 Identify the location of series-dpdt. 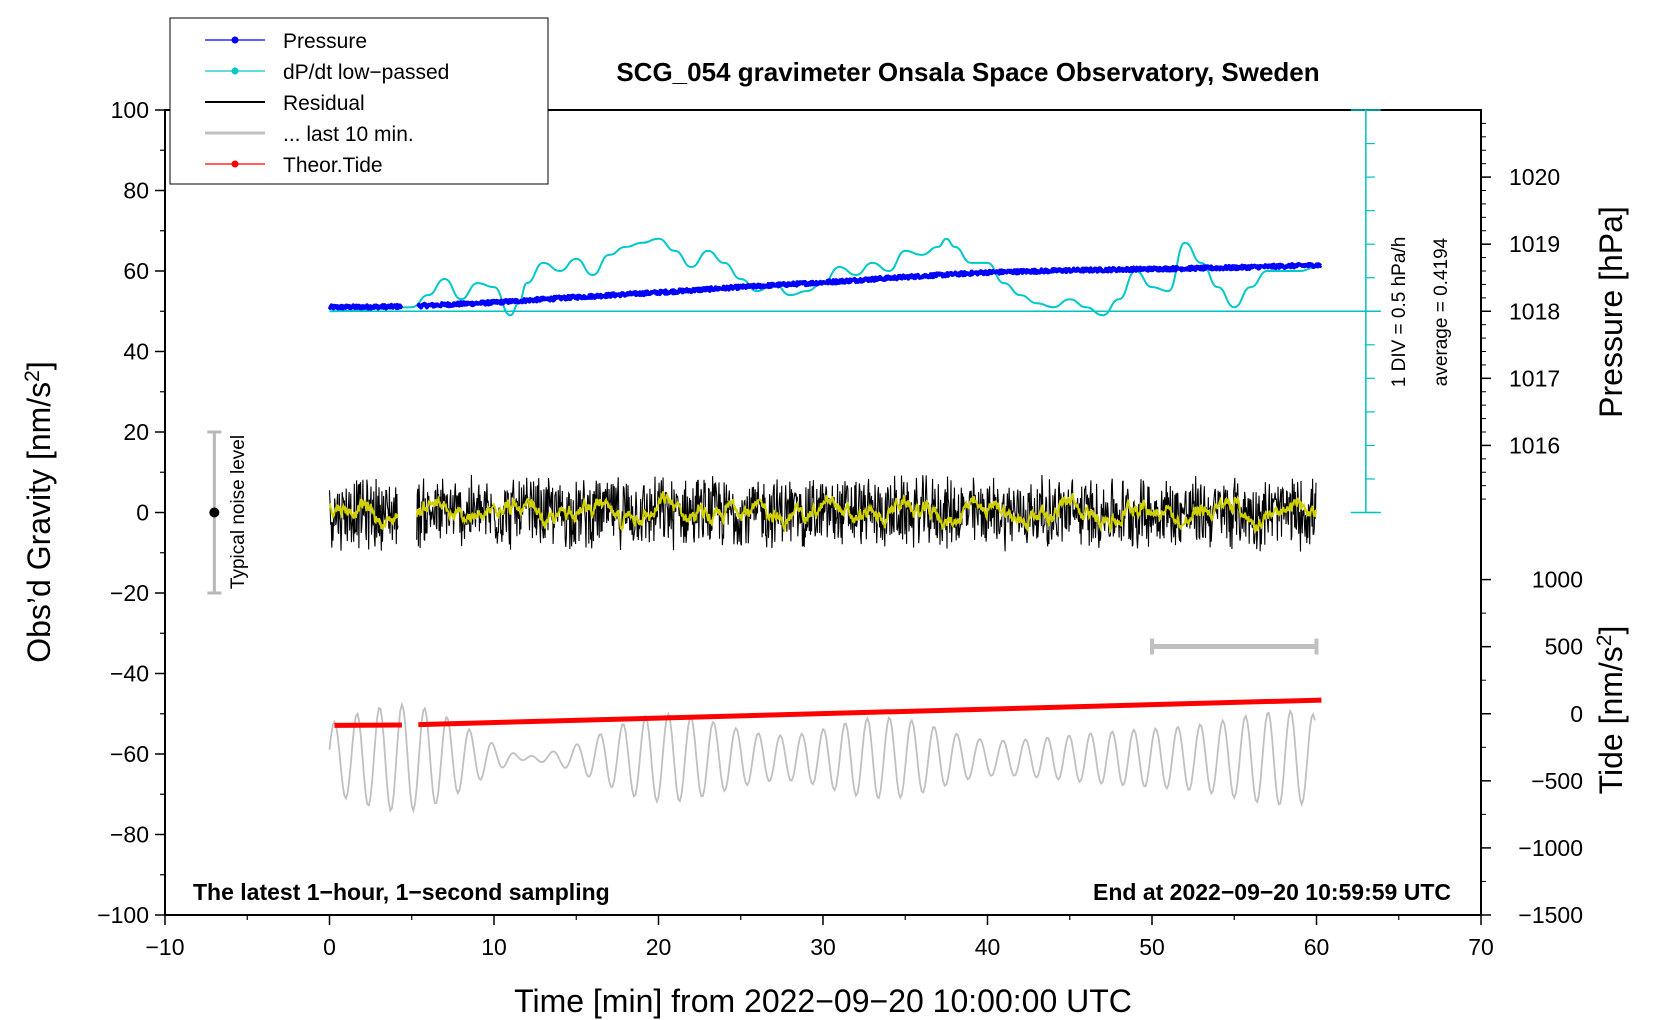
(823, 277).